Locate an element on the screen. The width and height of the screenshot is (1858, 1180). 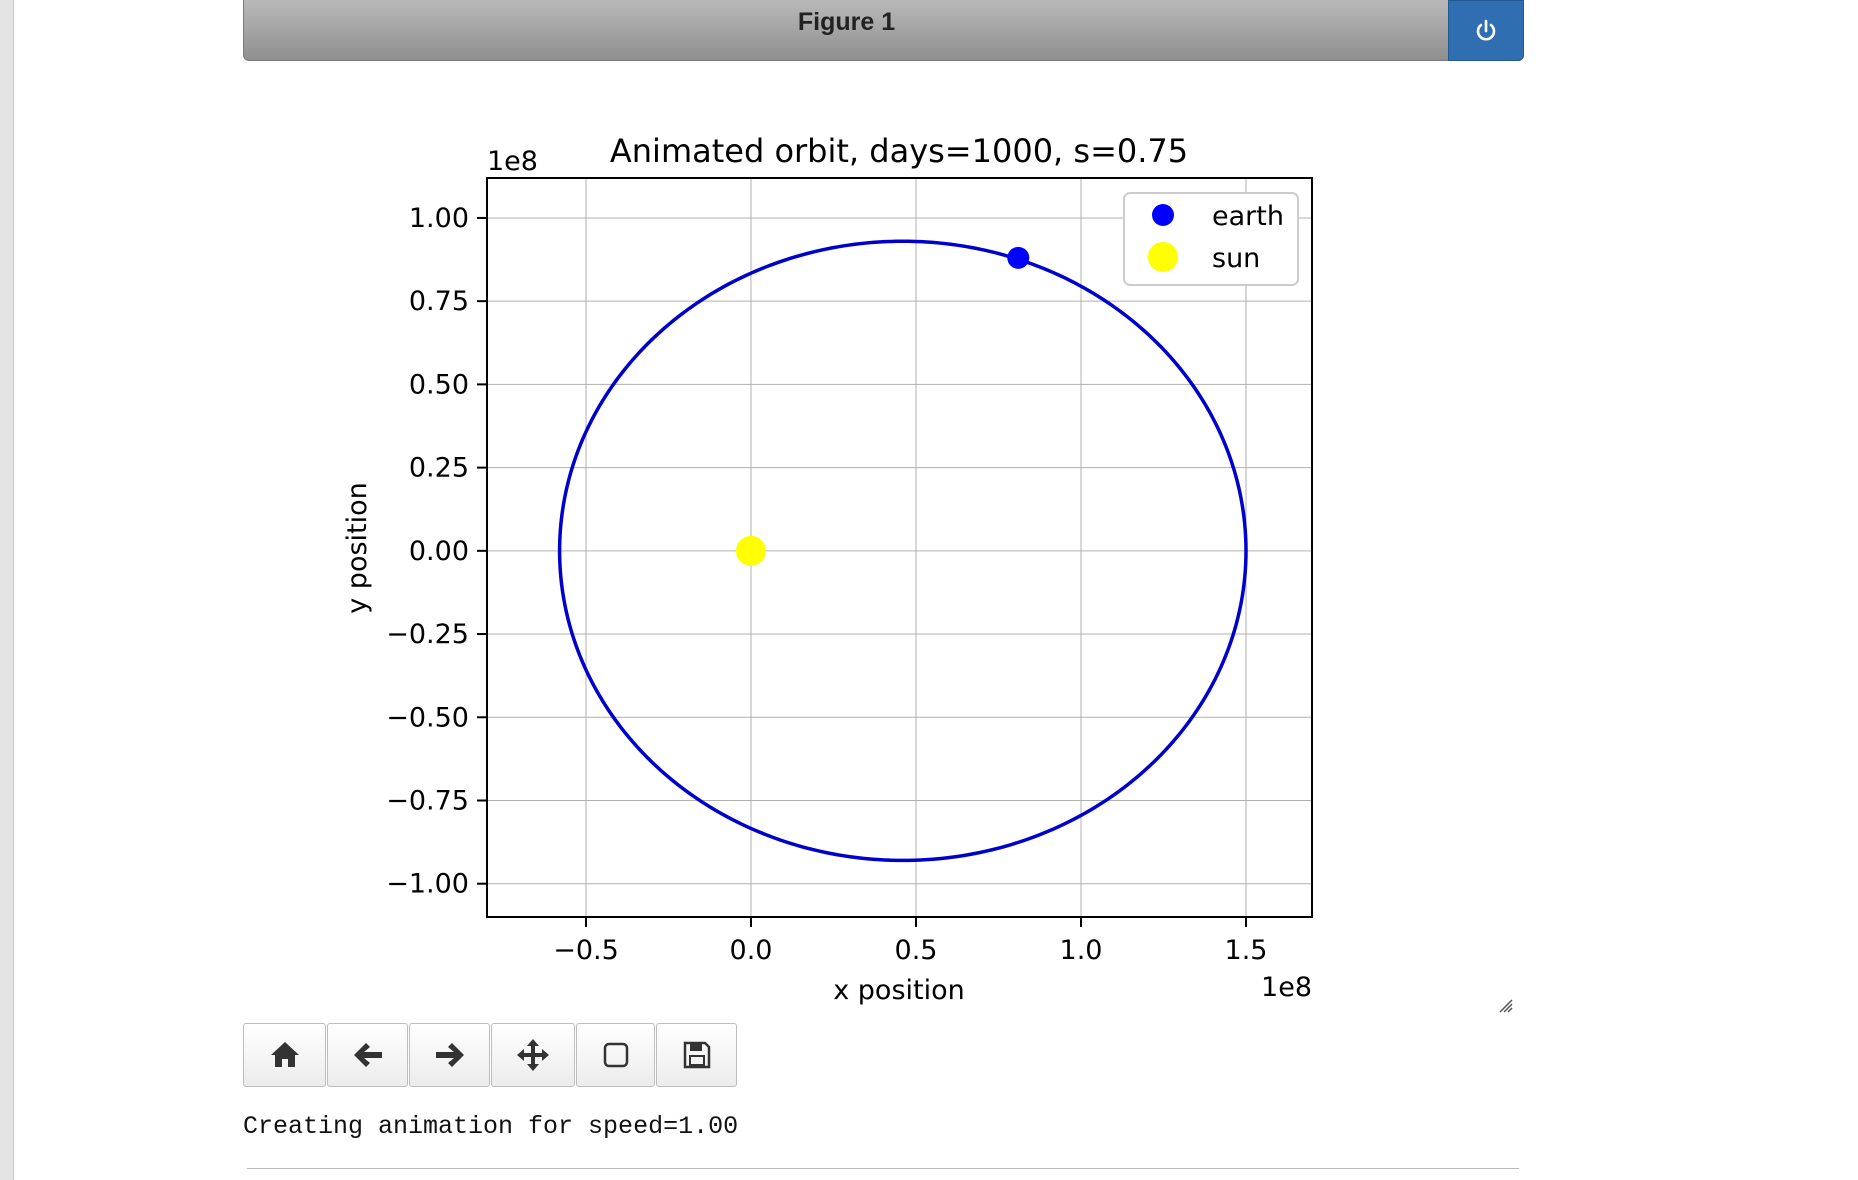
home-icon is located at coordinates (284, 1054).